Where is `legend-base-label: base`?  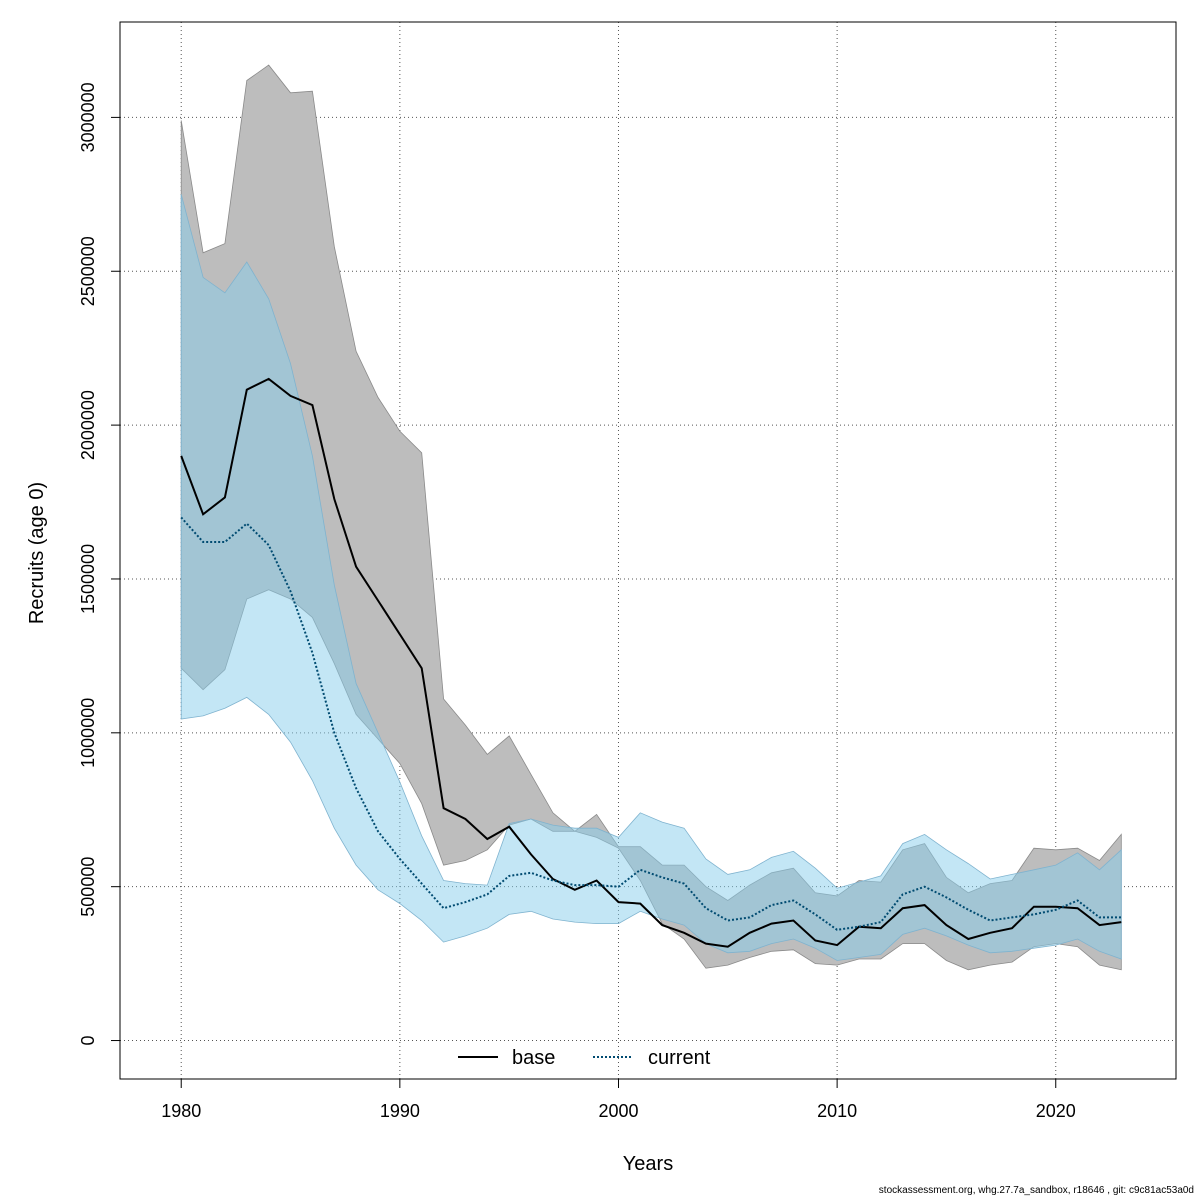 legend-base-label: base is located at coordinates (533, 1058).